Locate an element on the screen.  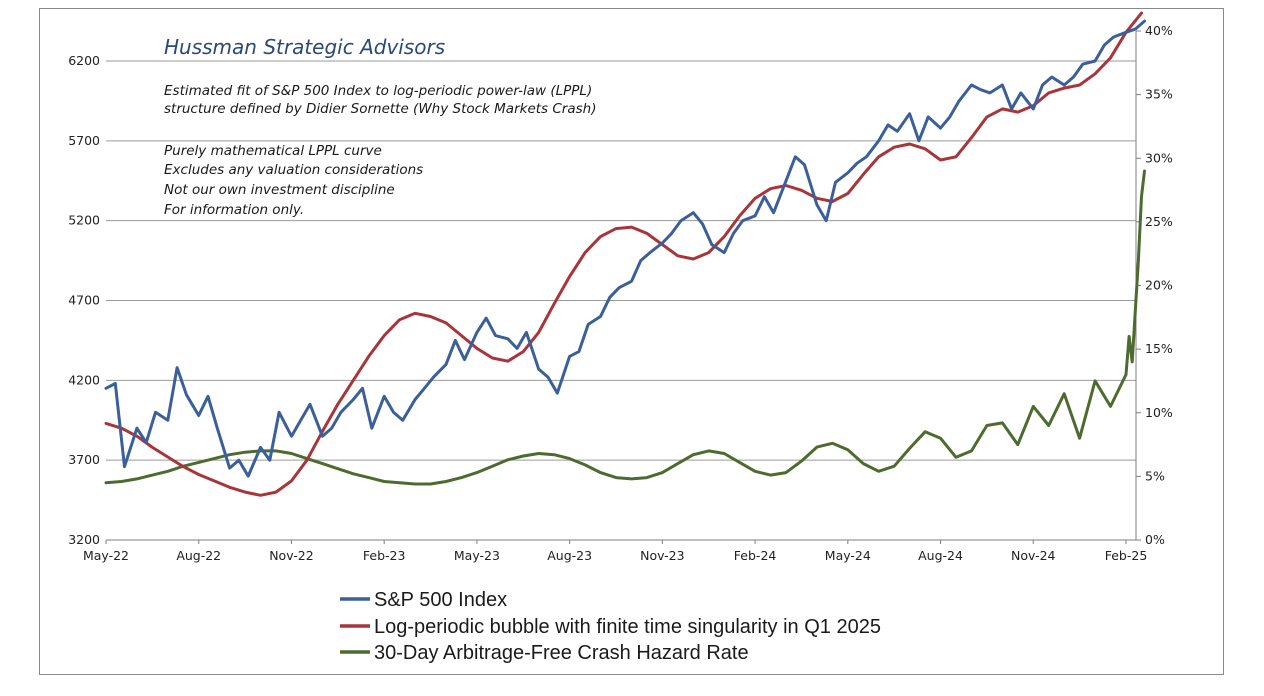
left-tick-label: 3200 is located at coordinates (84, 539).